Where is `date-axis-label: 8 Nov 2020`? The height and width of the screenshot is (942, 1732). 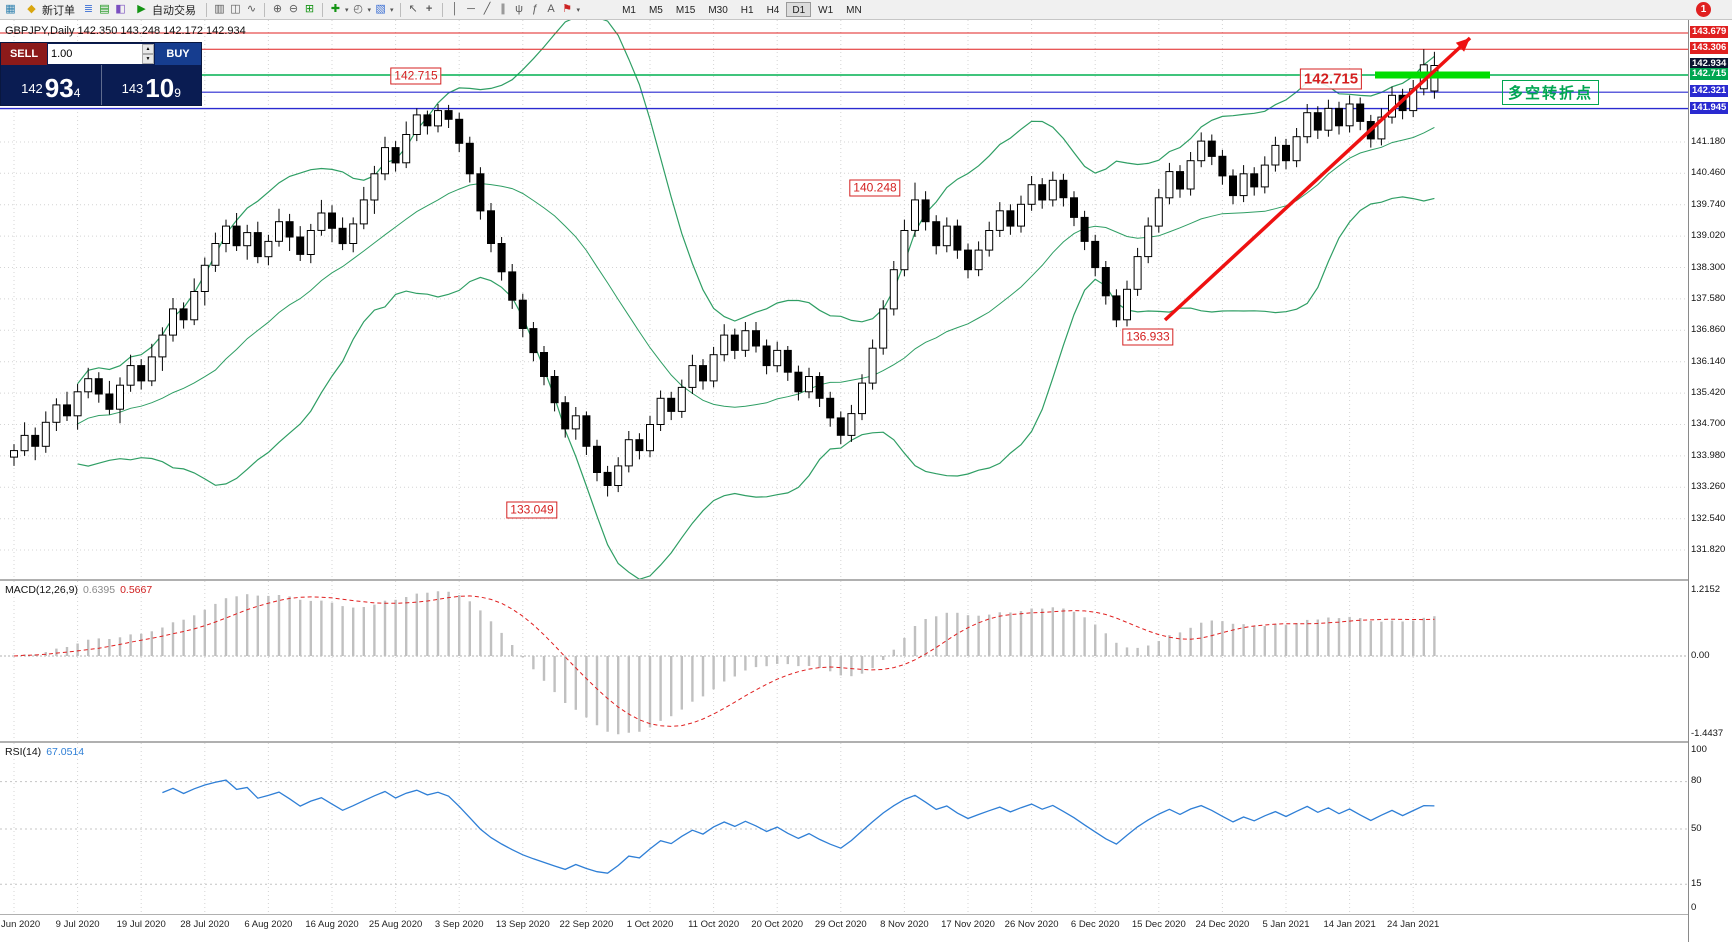
date-axis-label: 8 Nov 2020 is located at coordinates (904, 924).